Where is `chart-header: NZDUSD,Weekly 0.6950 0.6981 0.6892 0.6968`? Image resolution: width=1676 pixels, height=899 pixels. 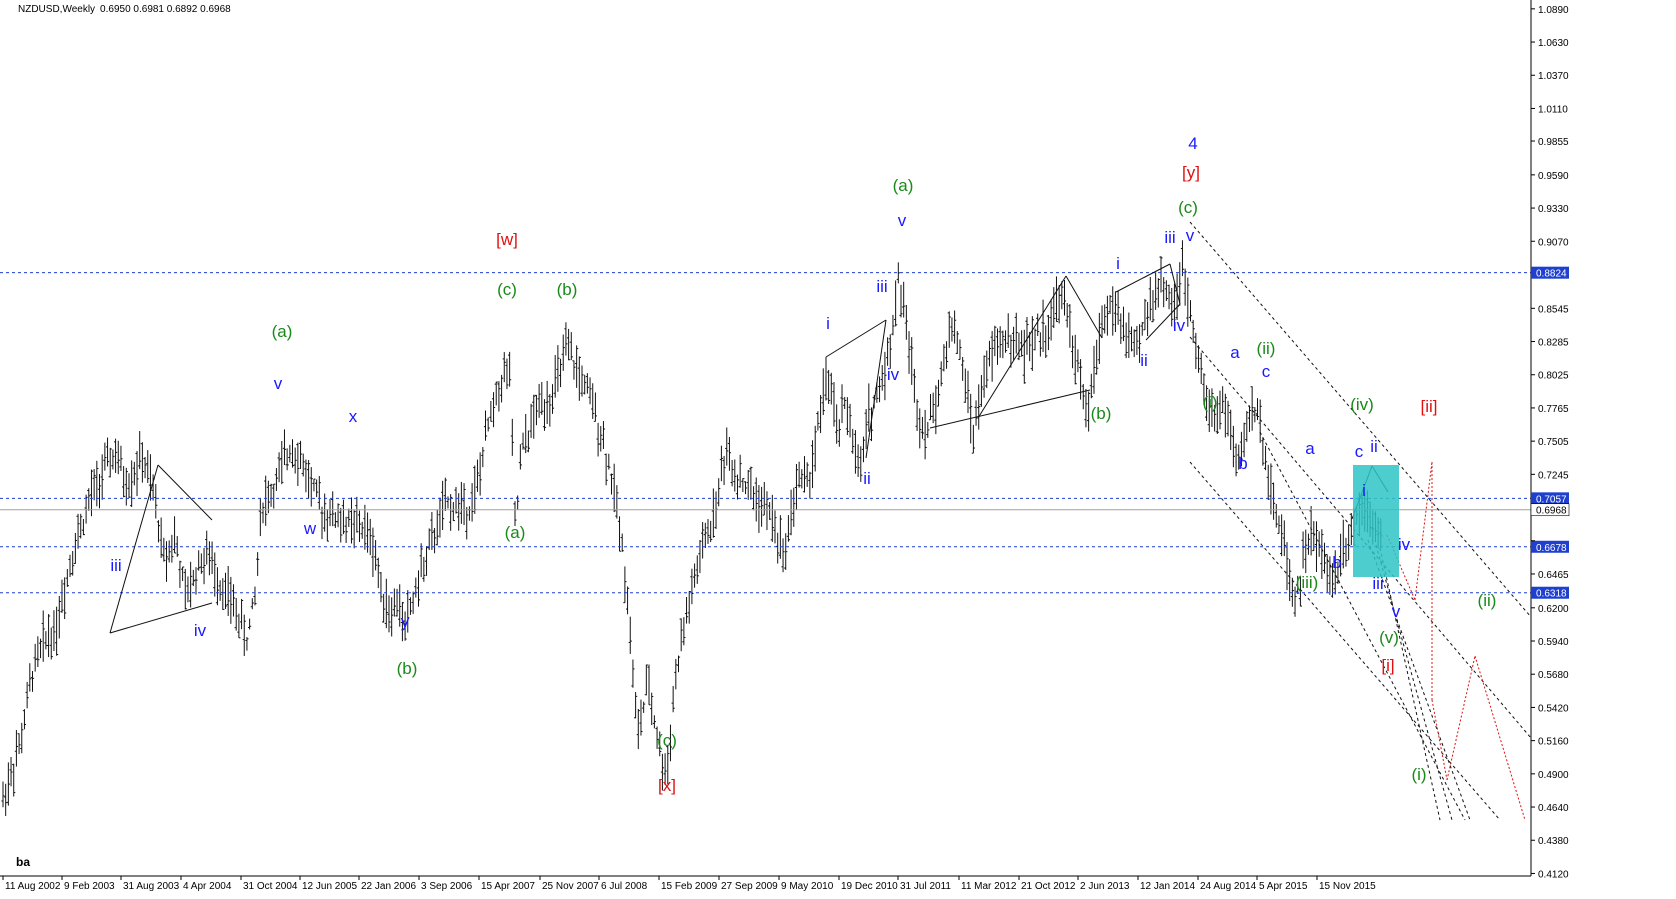 chart-header: NZDUSD,Weekly 0.6950 0.6981 0.6892 0.6968 is located at coordinates (124, 9).